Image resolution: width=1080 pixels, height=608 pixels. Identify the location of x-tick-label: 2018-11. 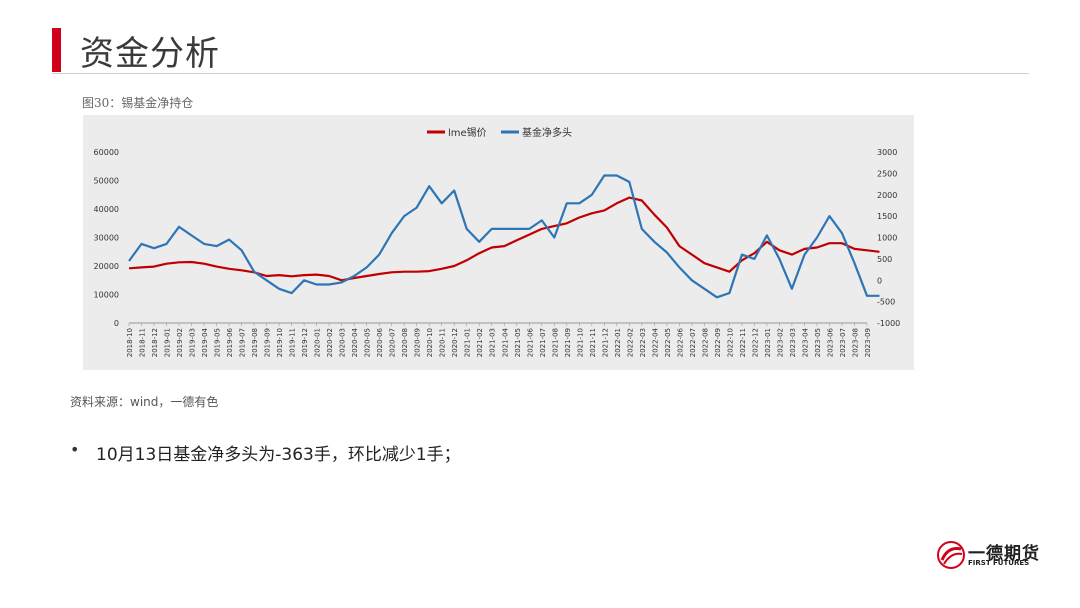
(143, 342).